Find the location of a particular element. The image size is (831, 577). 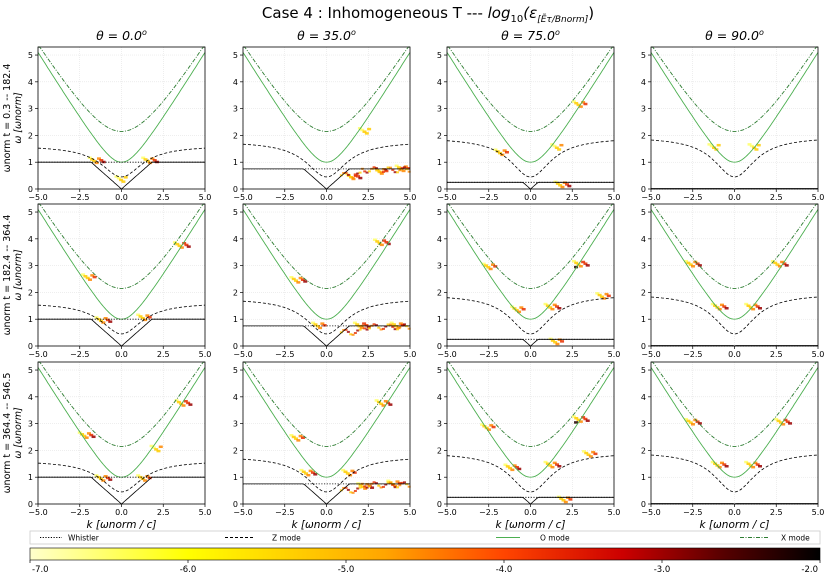

curve-x-mode is located at coordinates (326, 404).